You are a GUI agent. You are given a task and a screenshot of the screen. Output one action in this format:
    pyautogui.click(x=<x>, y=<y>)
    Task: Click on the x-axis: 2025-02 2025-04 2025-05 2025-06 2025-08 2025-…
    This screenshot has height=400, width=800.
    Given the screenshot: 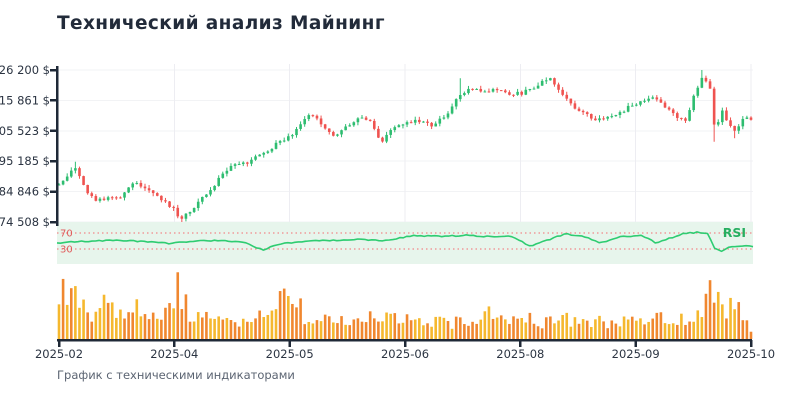 What is the action you would take?
    pyautogui.click(x=405, y=349)
    